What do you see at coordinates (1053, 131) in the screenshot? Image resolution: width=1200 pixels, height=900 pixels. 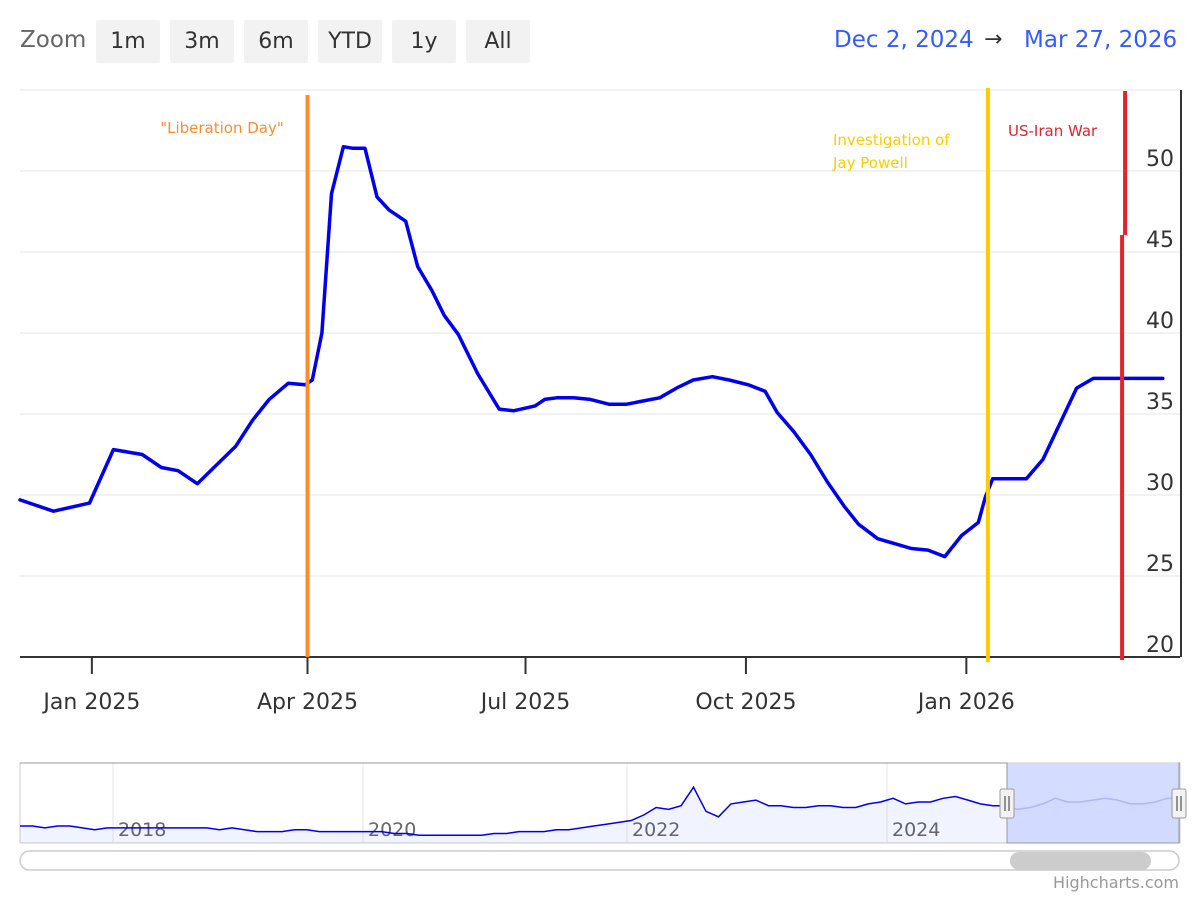 I see `iran-war-label: US-Iran War` at bounding box center [1053, 131].